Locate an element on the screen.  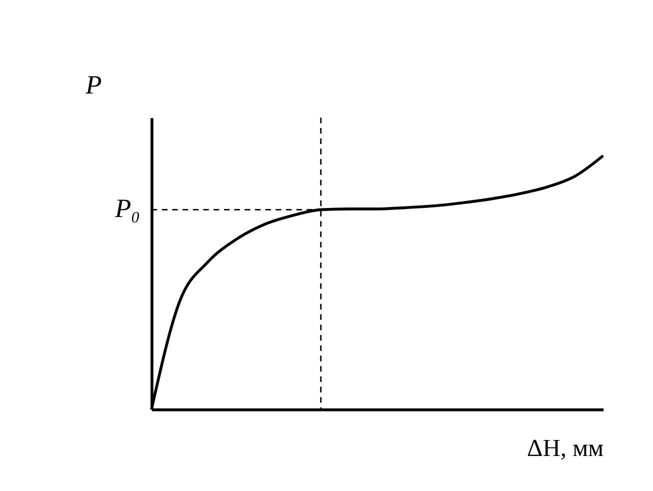
ref-line-label: P₀ is located at coordinates (127, 209).